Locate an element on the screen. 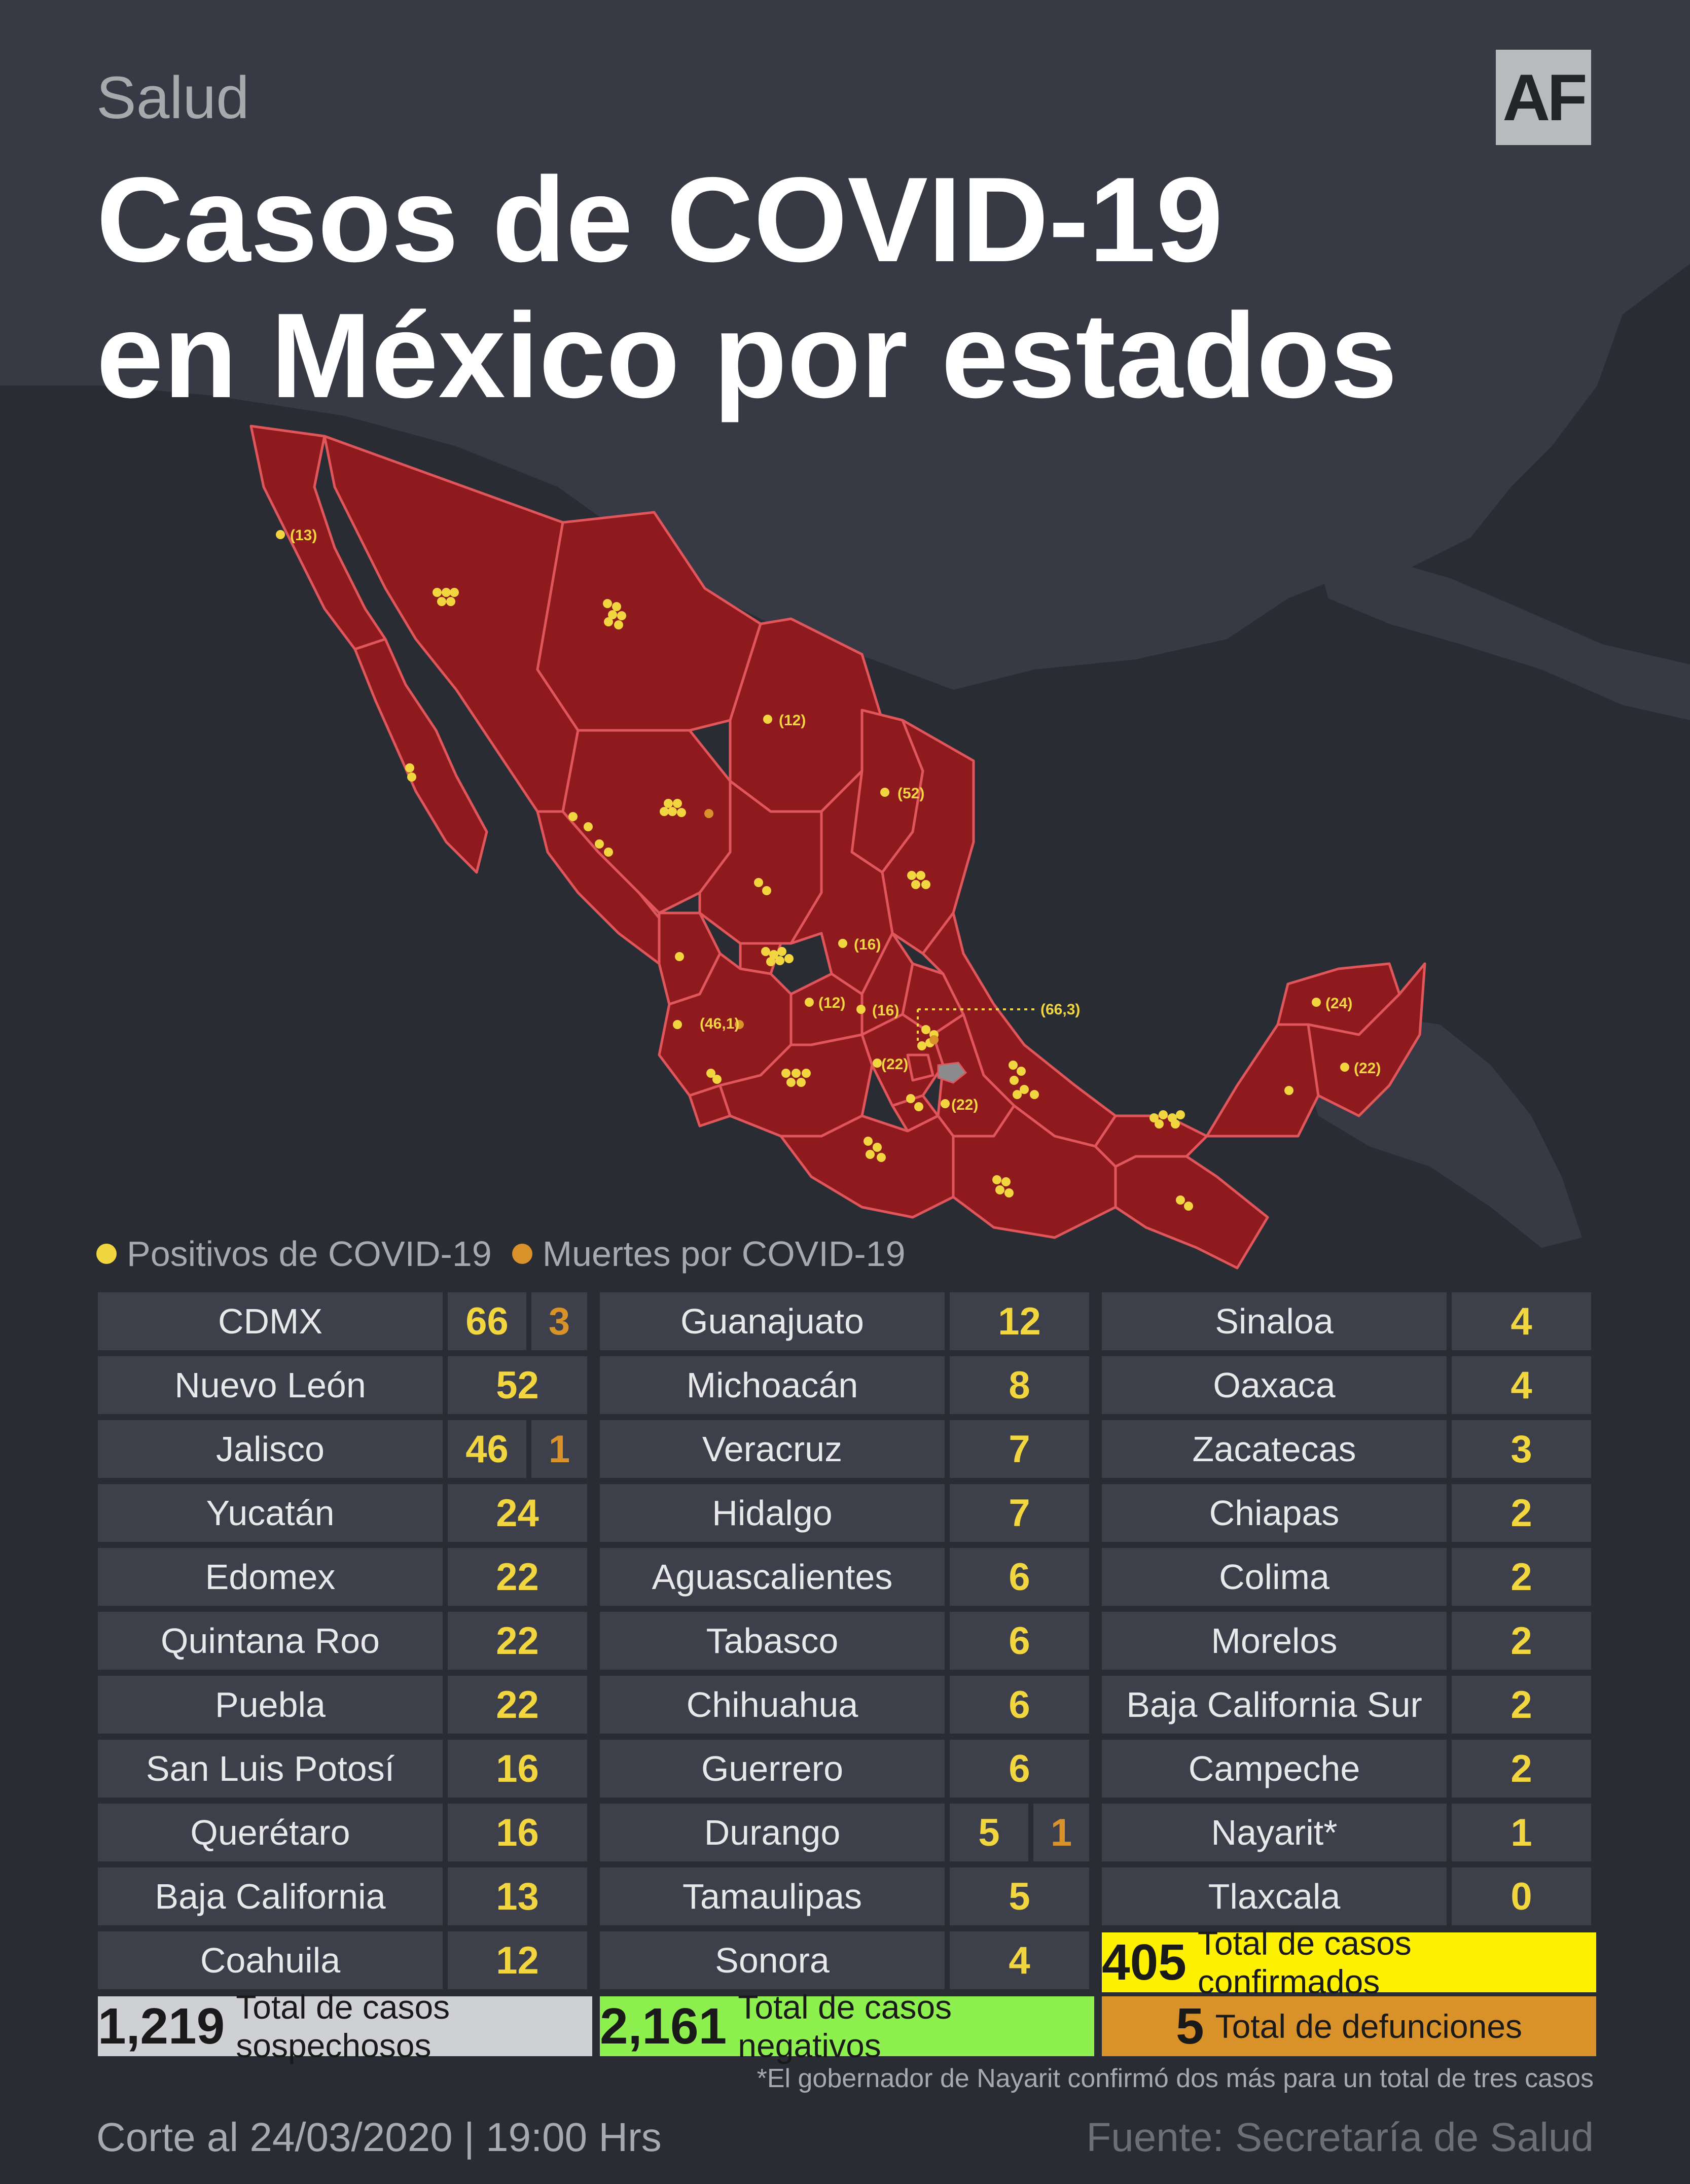 The height and width of the screenshot is (2184, 1690). death-count: 3 is located at coordinates (559, 1321).